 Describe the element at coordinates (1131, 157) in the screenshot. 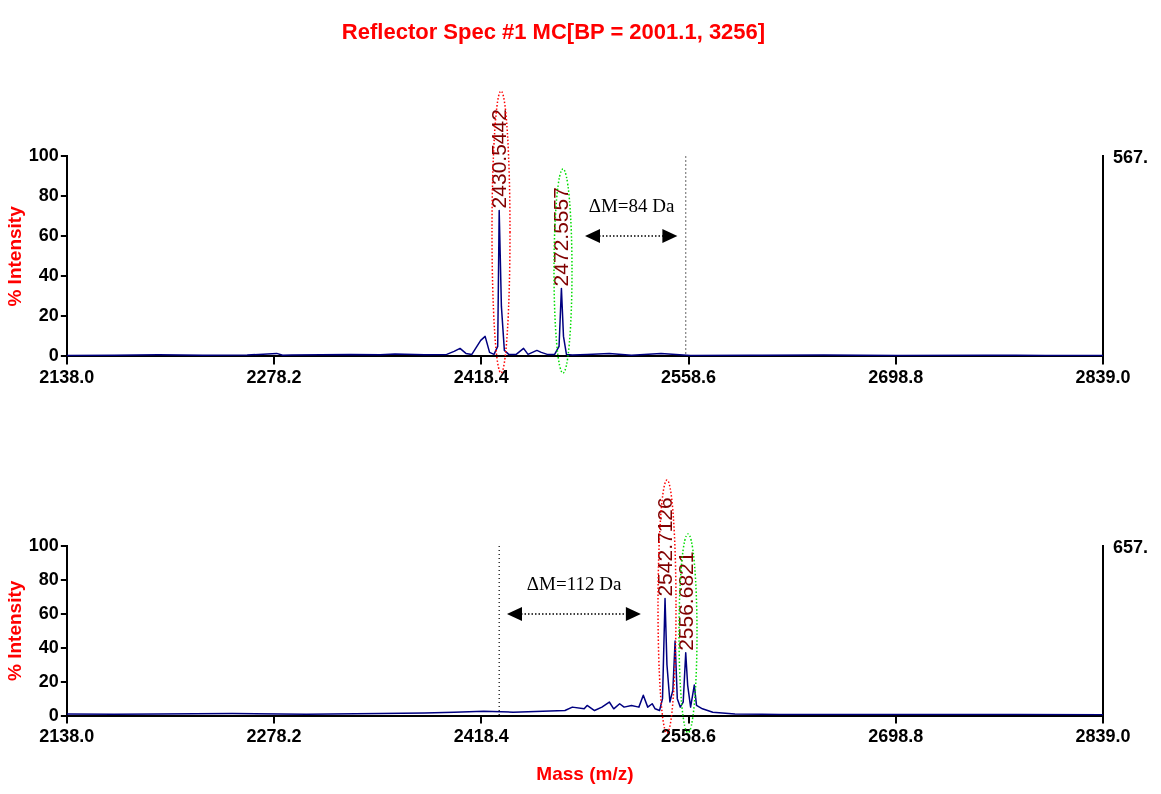

I see `y2-axis-title: 567.` at that location.